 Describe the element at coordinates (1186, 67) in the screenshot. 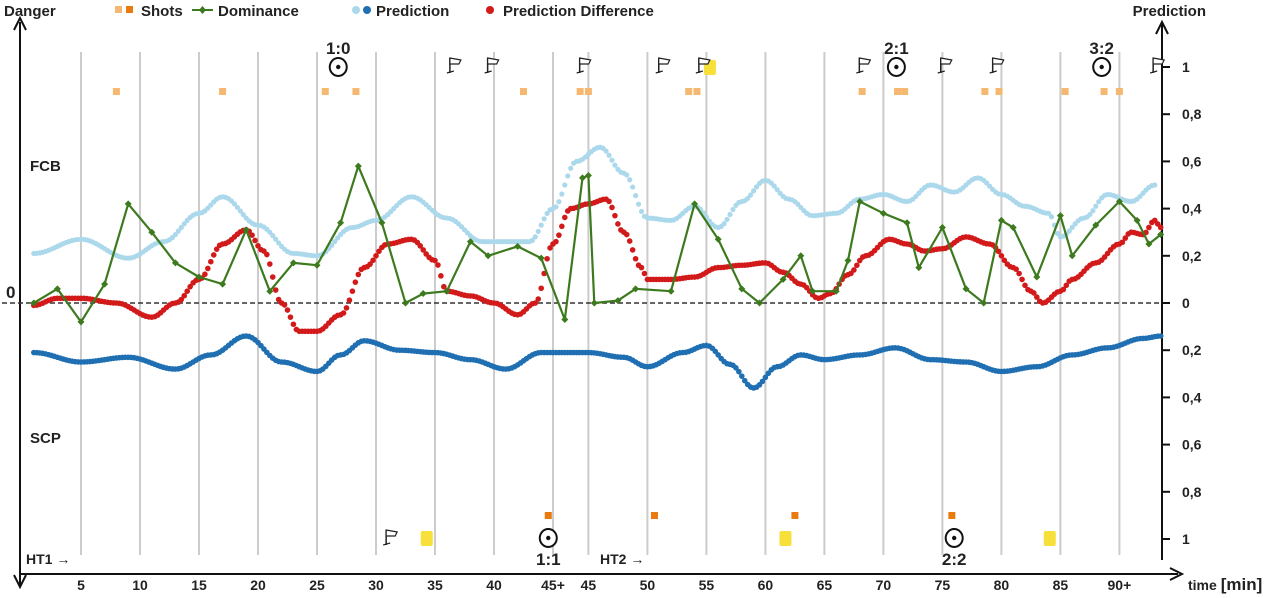

I see `y-tick-label: 1` at that location.